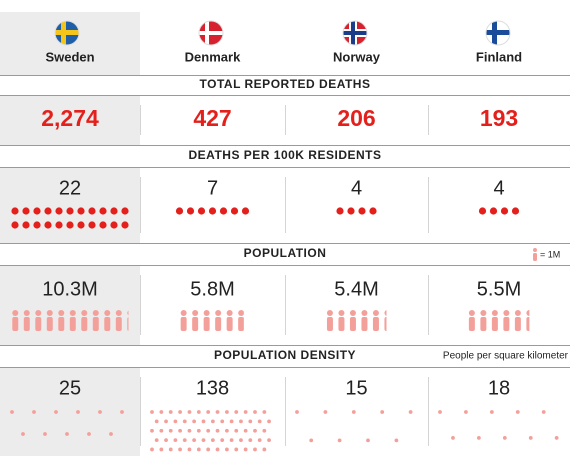 This screenshot has height=456, width=570. Describe the element at coordinates (67, 33) in the screenshot. I see `flag-sweden` at that location.